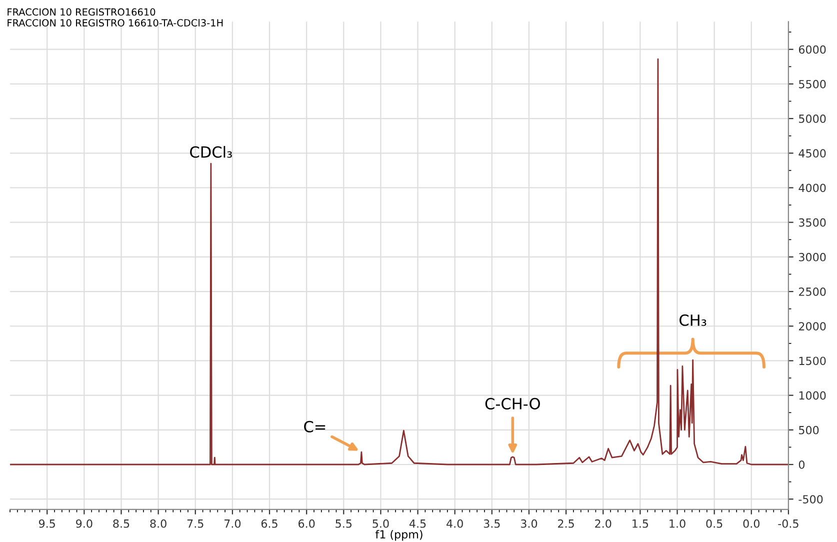 Image resolution: width=837 pixels, height=542 pixels. I want to click on x-tick-label: 4.0, so click(454, 523).